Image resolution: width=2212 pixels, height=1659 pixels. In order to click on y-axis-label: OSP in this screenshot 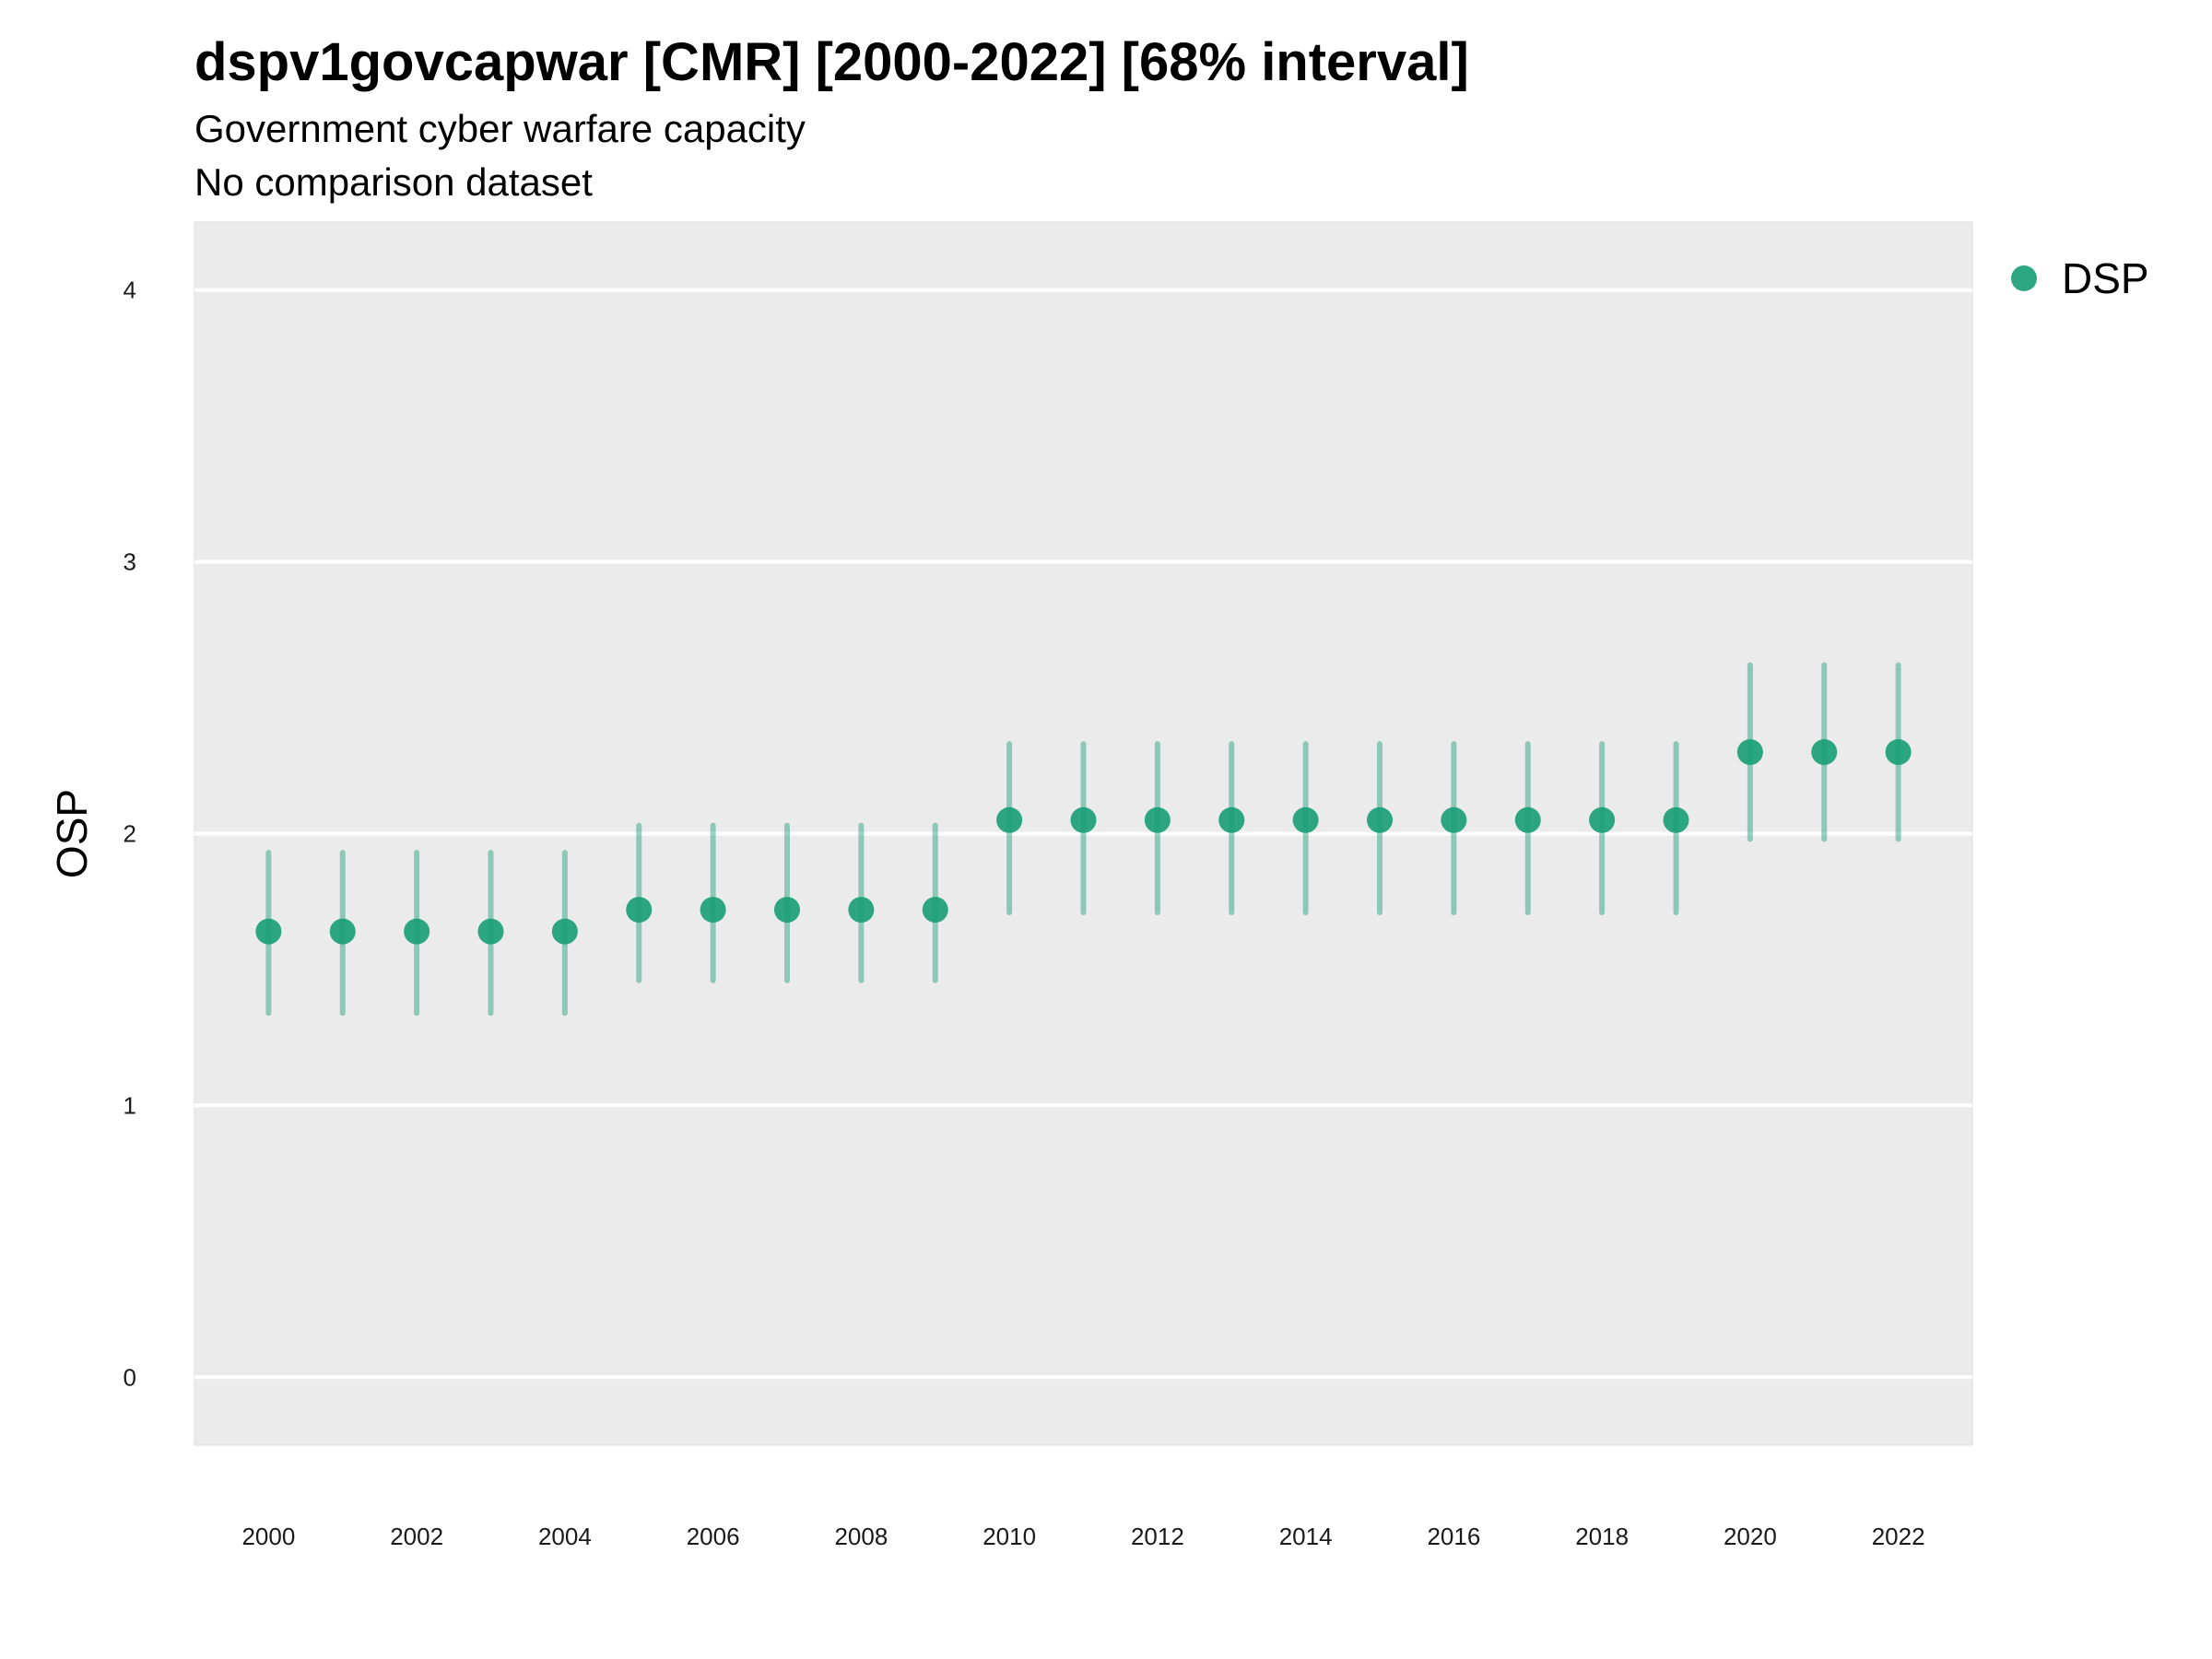, I will do `click(72, 833)`.